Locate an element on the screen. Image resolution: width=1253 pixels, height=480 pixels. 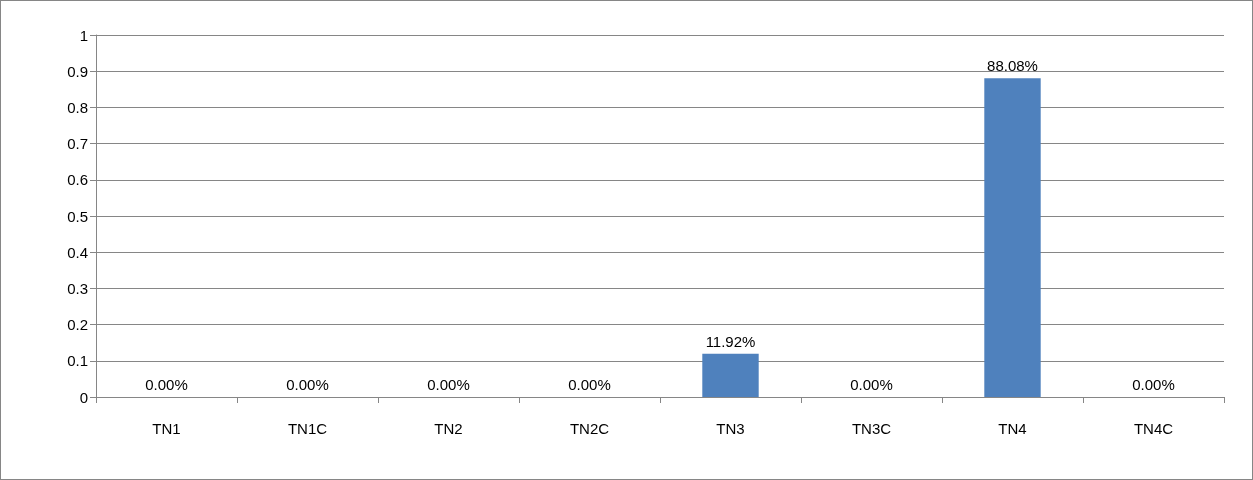
x-tick-label: TN2C is located at coordinates (589, 428).